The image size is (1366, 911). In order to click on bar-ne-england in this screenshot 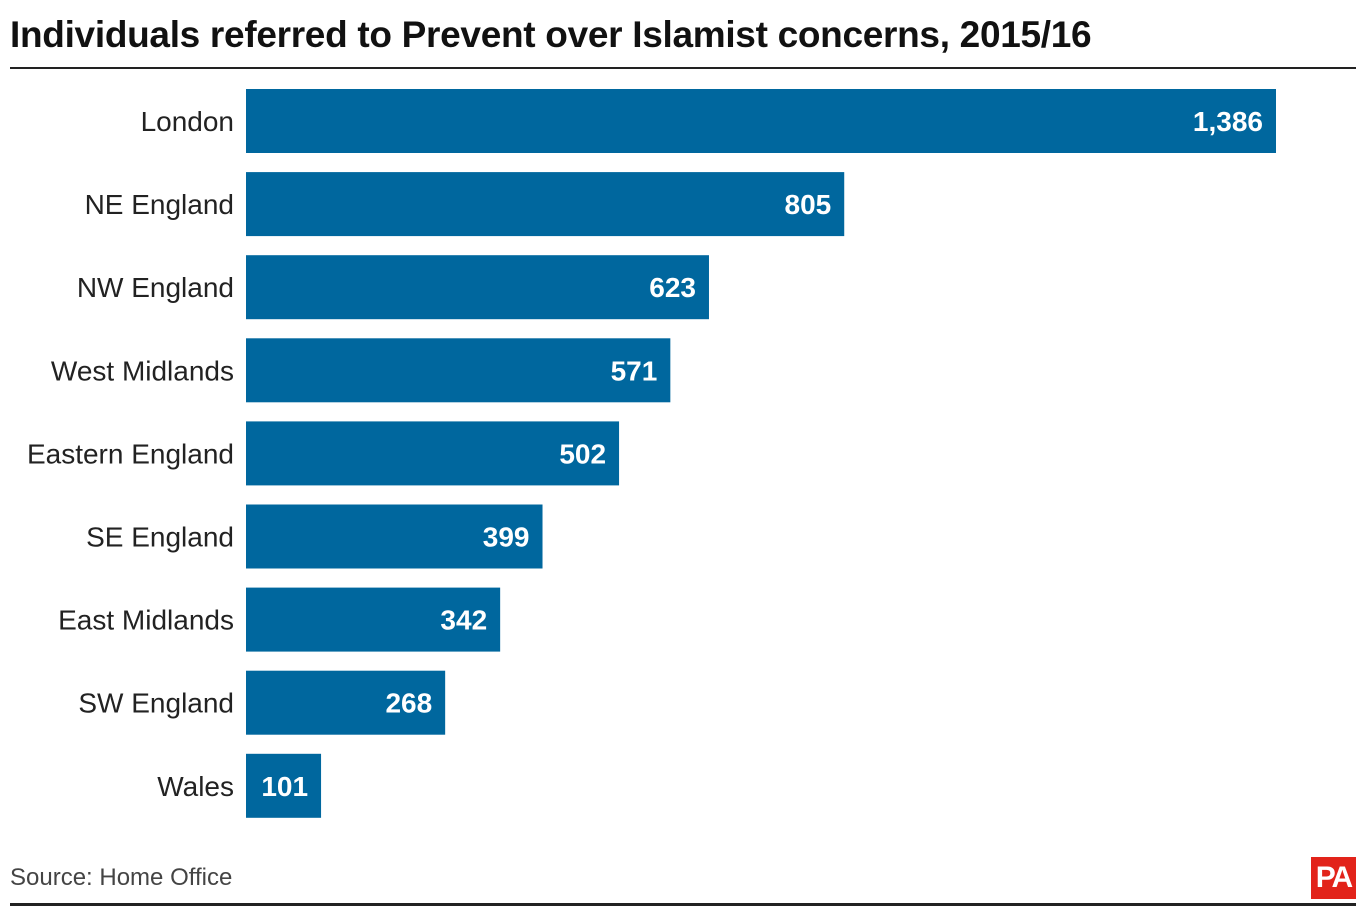, I will do `click(545, 204)`.